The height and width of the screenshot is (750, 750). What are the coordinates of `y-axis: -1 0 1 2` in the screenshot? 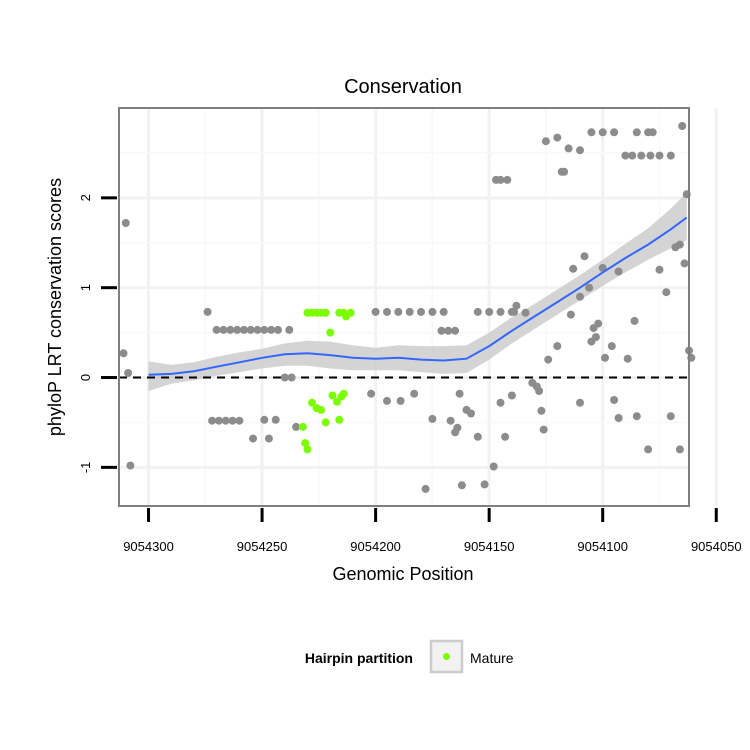 It's located at (97, 333).